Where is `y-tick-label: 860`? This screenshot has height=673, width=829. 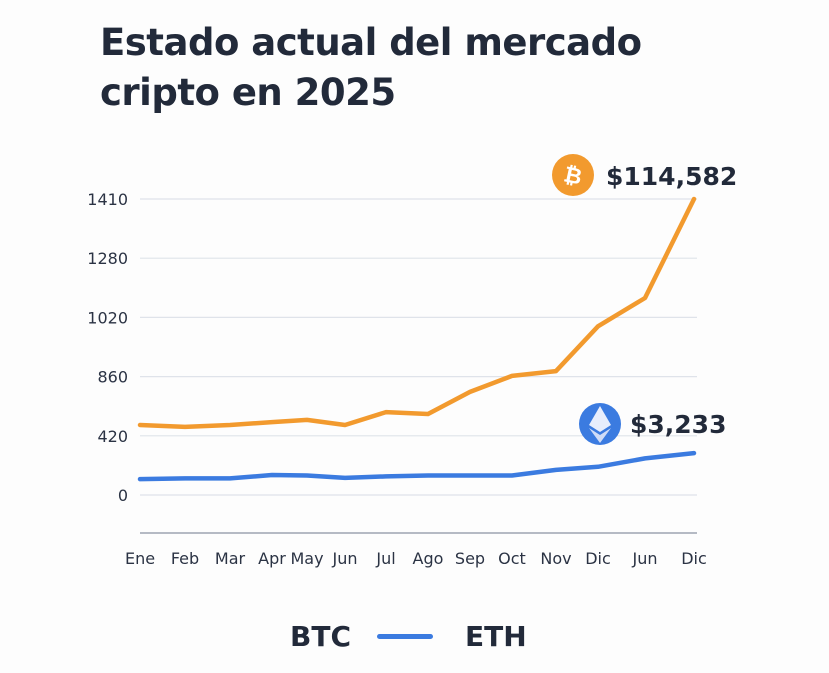
y-tick-label: 860 is located at coordinates (112, 377).